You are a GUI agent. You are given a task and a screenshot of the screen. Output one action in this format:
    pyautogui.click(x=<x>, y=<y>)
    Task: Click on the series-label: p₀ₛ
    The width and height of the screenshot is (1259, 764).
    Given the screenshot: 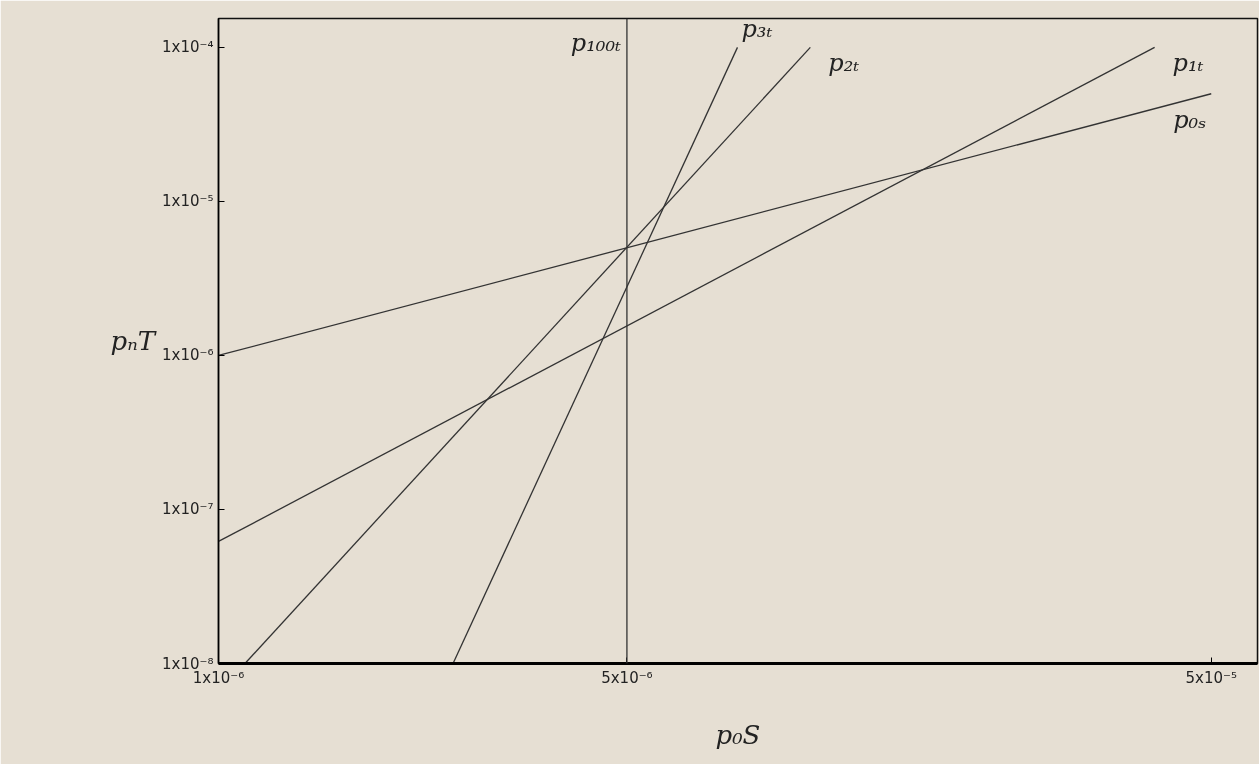 What is the action you would take?
    pyautogui.click(x=1190, y=119)
    